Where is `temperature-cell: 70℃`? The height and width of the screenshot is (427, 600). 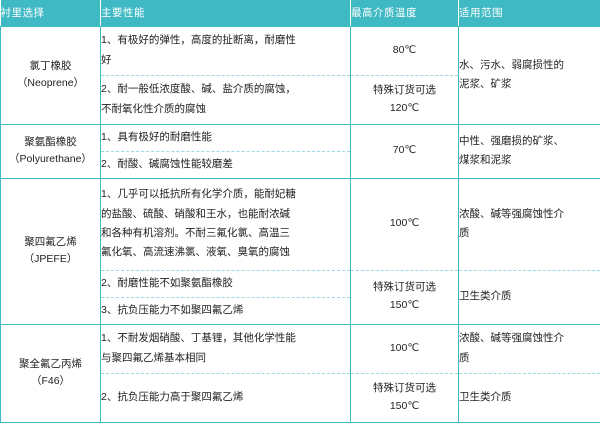
temperature-cell: 70℃ is located at coordinates (404, 151).